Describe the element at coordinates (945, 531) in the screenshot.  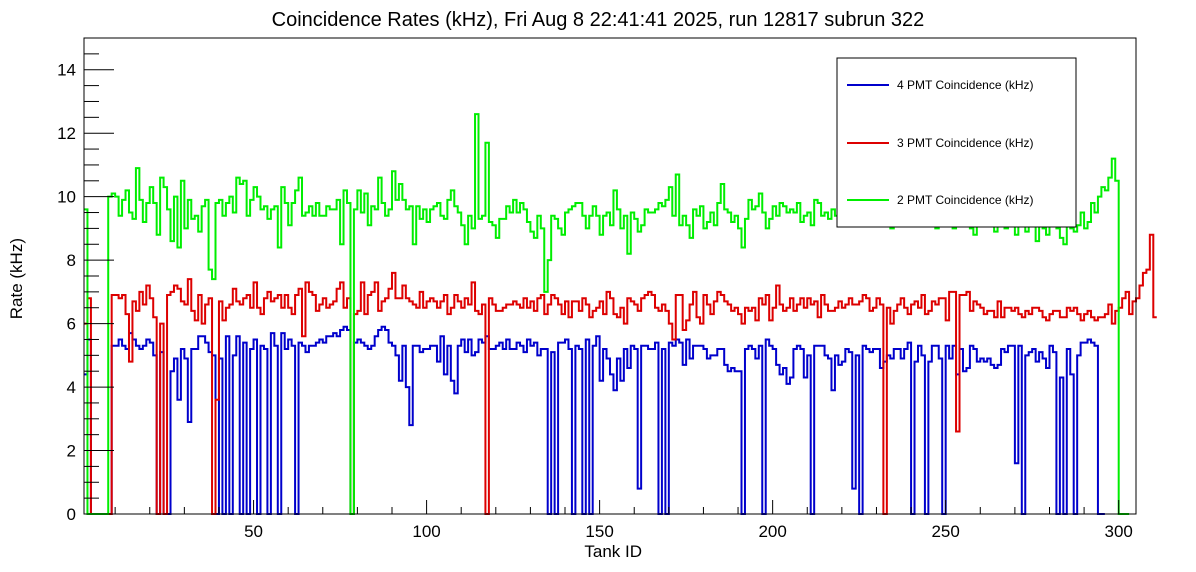
I see `x-tick-label: 250` at that location.